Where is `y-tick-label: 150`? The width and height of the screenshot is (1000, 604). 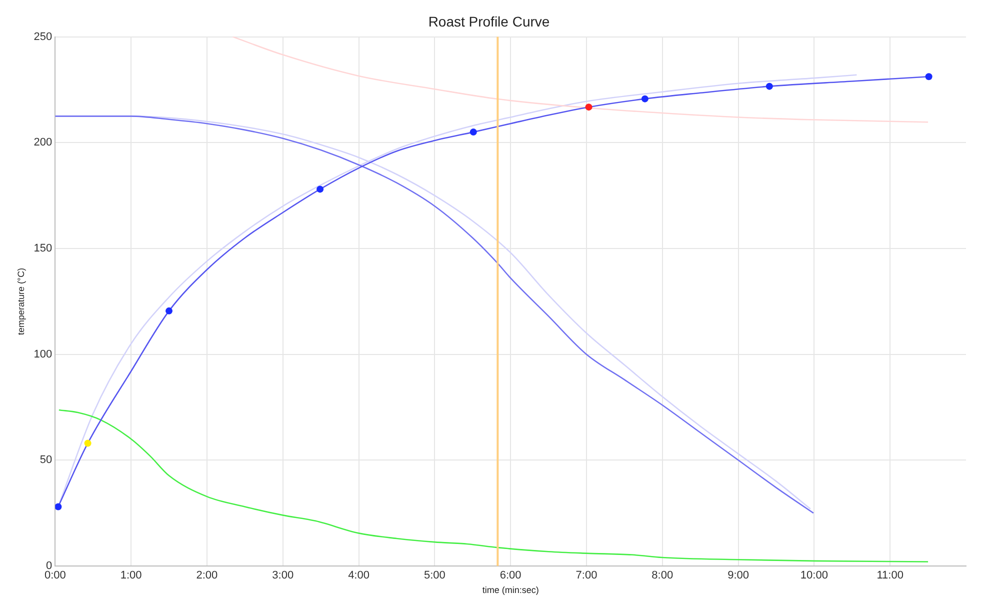 y-tick-label: 150 is located at coordinates (43, 248).